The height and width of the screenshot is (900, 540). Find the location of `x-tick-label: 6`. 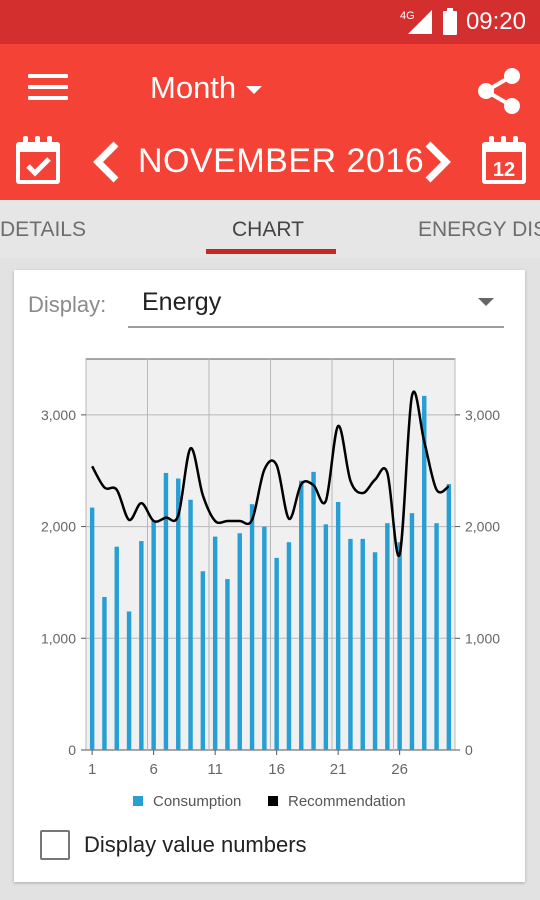

x-tick-label: 6 is located at coordinates (153, 769).